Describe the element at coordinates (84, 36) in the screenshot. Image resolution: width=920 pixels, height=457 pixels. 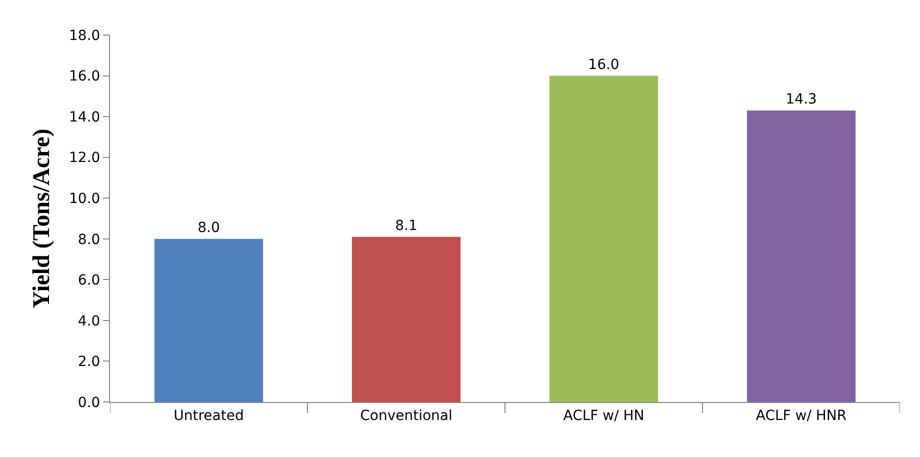
I see `y-tick-label: 18.0` at that location.